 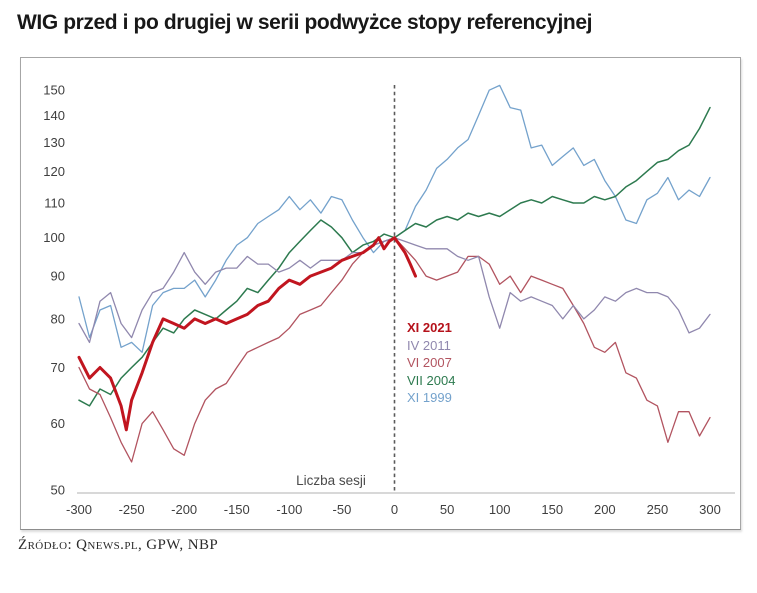 What do you see at coordinates (58, 318) in the screenshot?
I see `y-axis-tick-label: 80` at bounding box center [58, 318].